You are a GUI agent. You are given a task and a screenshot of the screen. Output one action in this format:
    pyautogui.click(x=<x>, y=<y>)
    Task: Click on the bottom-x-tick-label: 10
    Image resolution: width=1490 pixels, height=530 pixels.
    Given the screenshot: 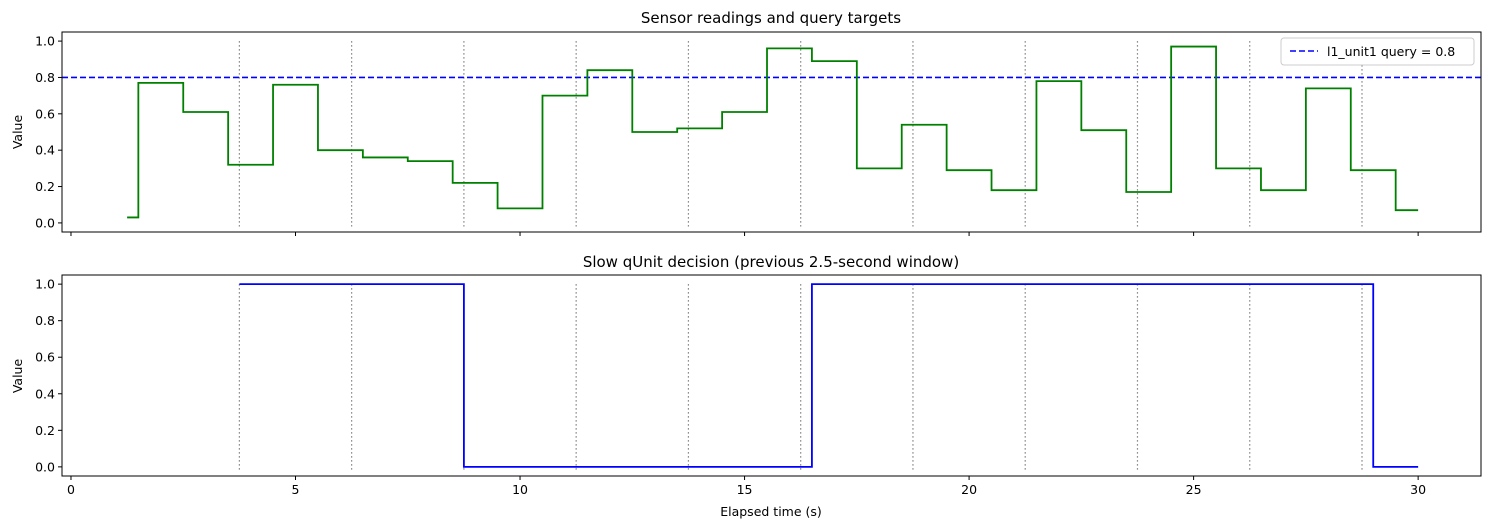 What is the action you would take?
    pyautogui.click(x=520, y=489)
    